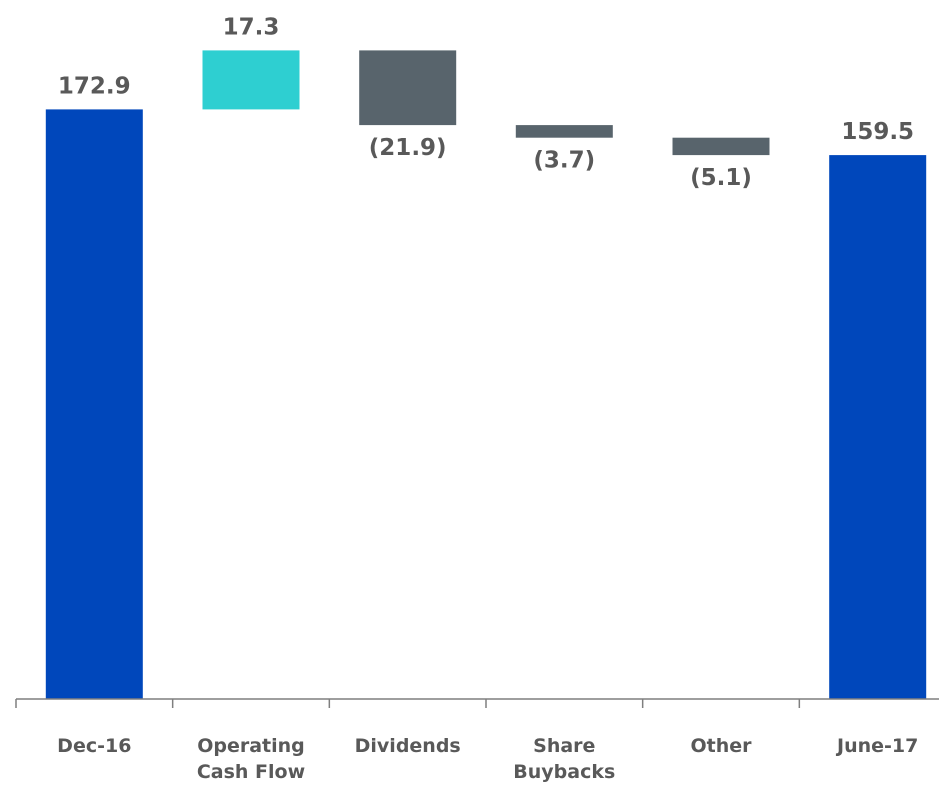  I want to click on category-label: Operating Cash Flow, so click(251, 759).